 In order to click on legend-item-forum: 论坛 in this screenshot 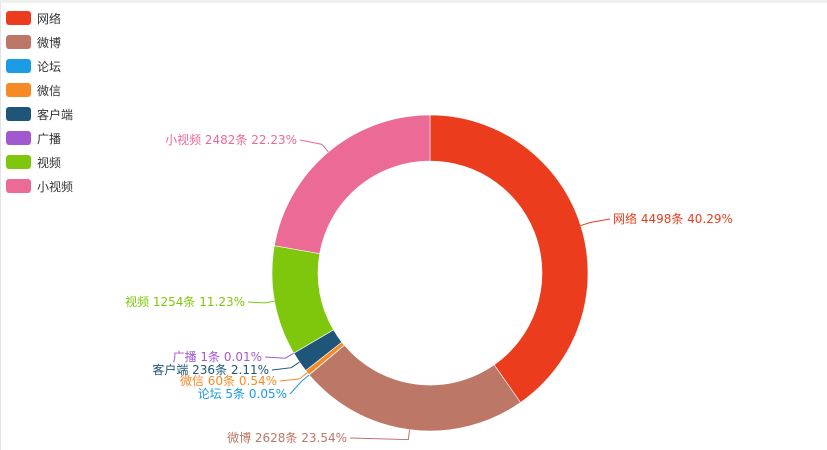, I will do `click(39, 66)`.